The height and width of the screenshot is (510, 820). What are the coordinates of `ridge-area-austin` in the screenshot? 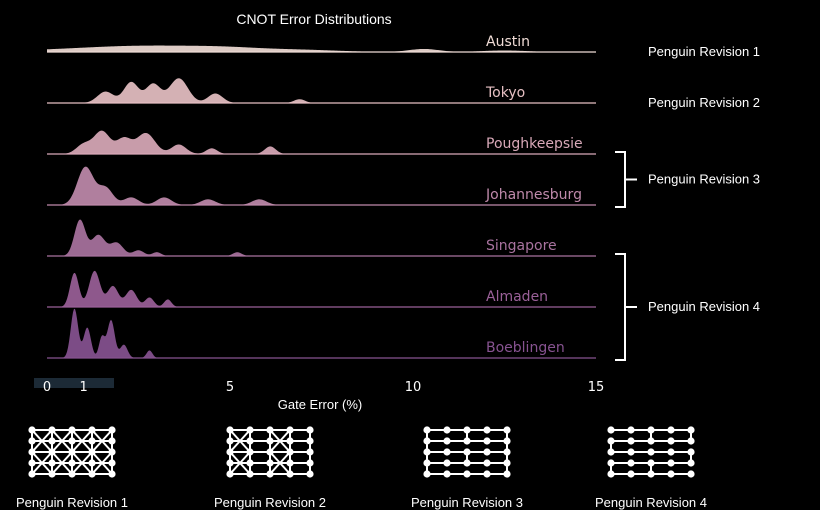 It's located at (321, 48).